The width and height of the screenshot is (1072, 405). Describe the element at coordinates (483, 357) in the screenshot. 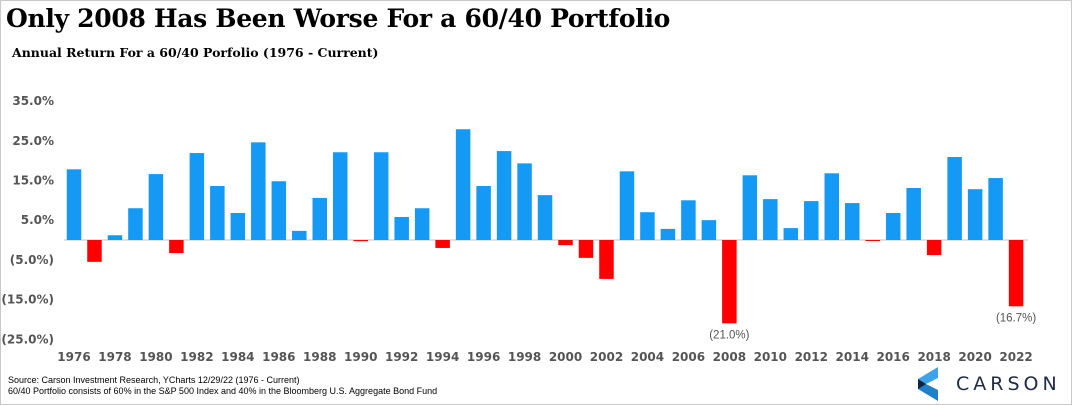

I see `x-tick-label: 1996` at that location.